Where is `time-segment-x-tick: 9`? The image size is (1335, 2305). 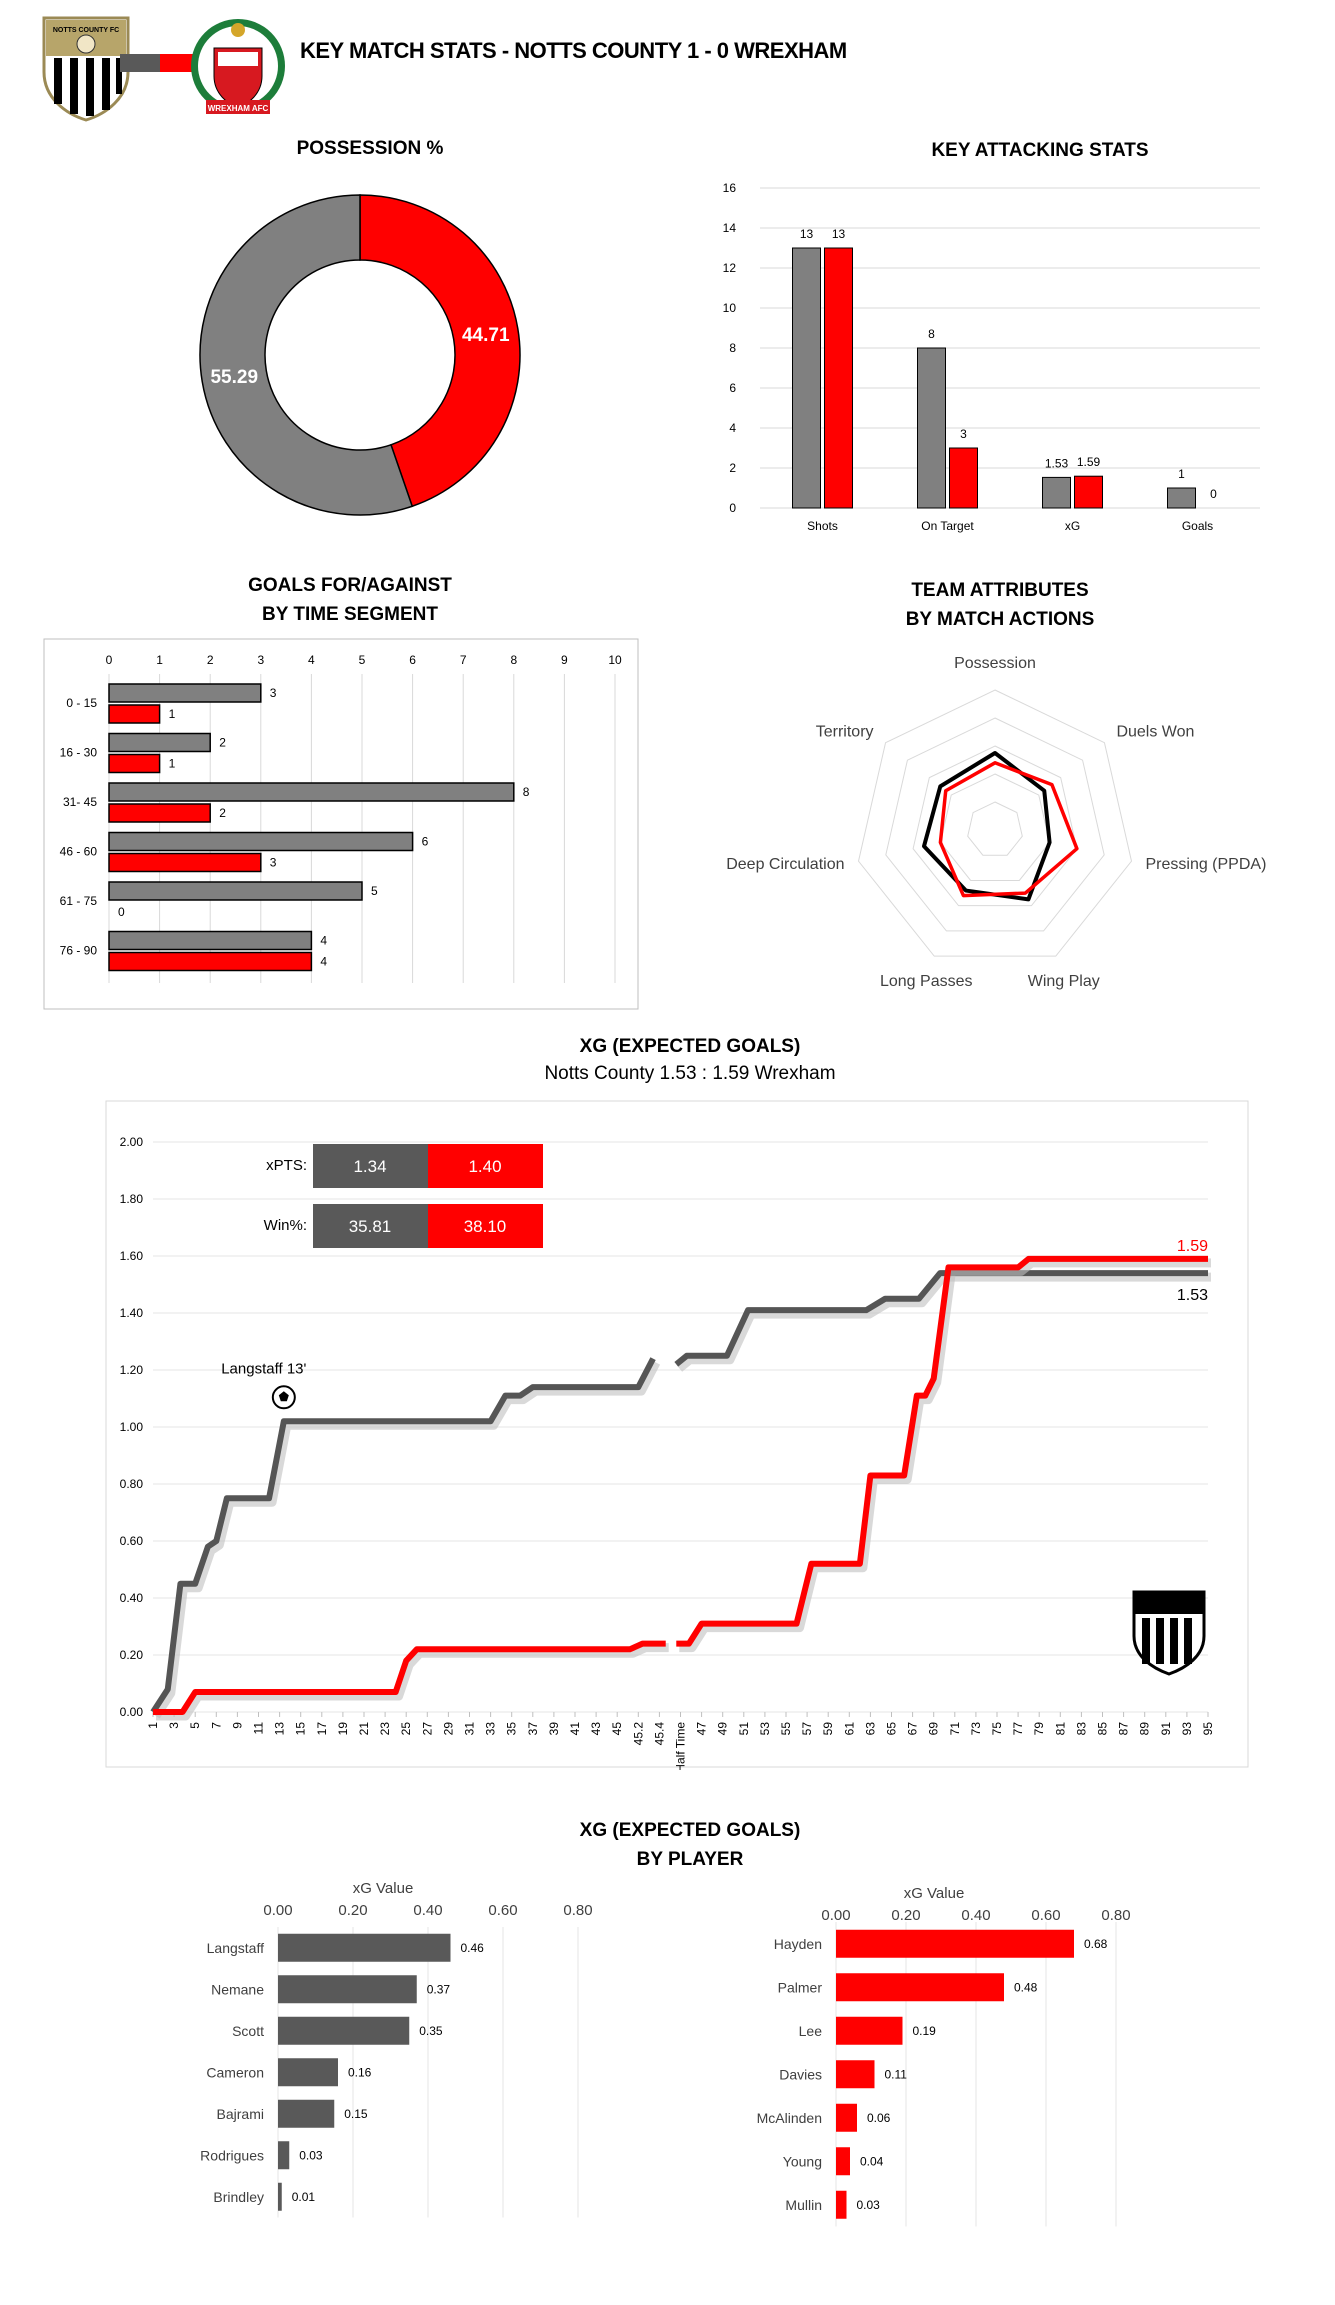
time-segment-x-tick: 9 is located at coordinates (564, 660).